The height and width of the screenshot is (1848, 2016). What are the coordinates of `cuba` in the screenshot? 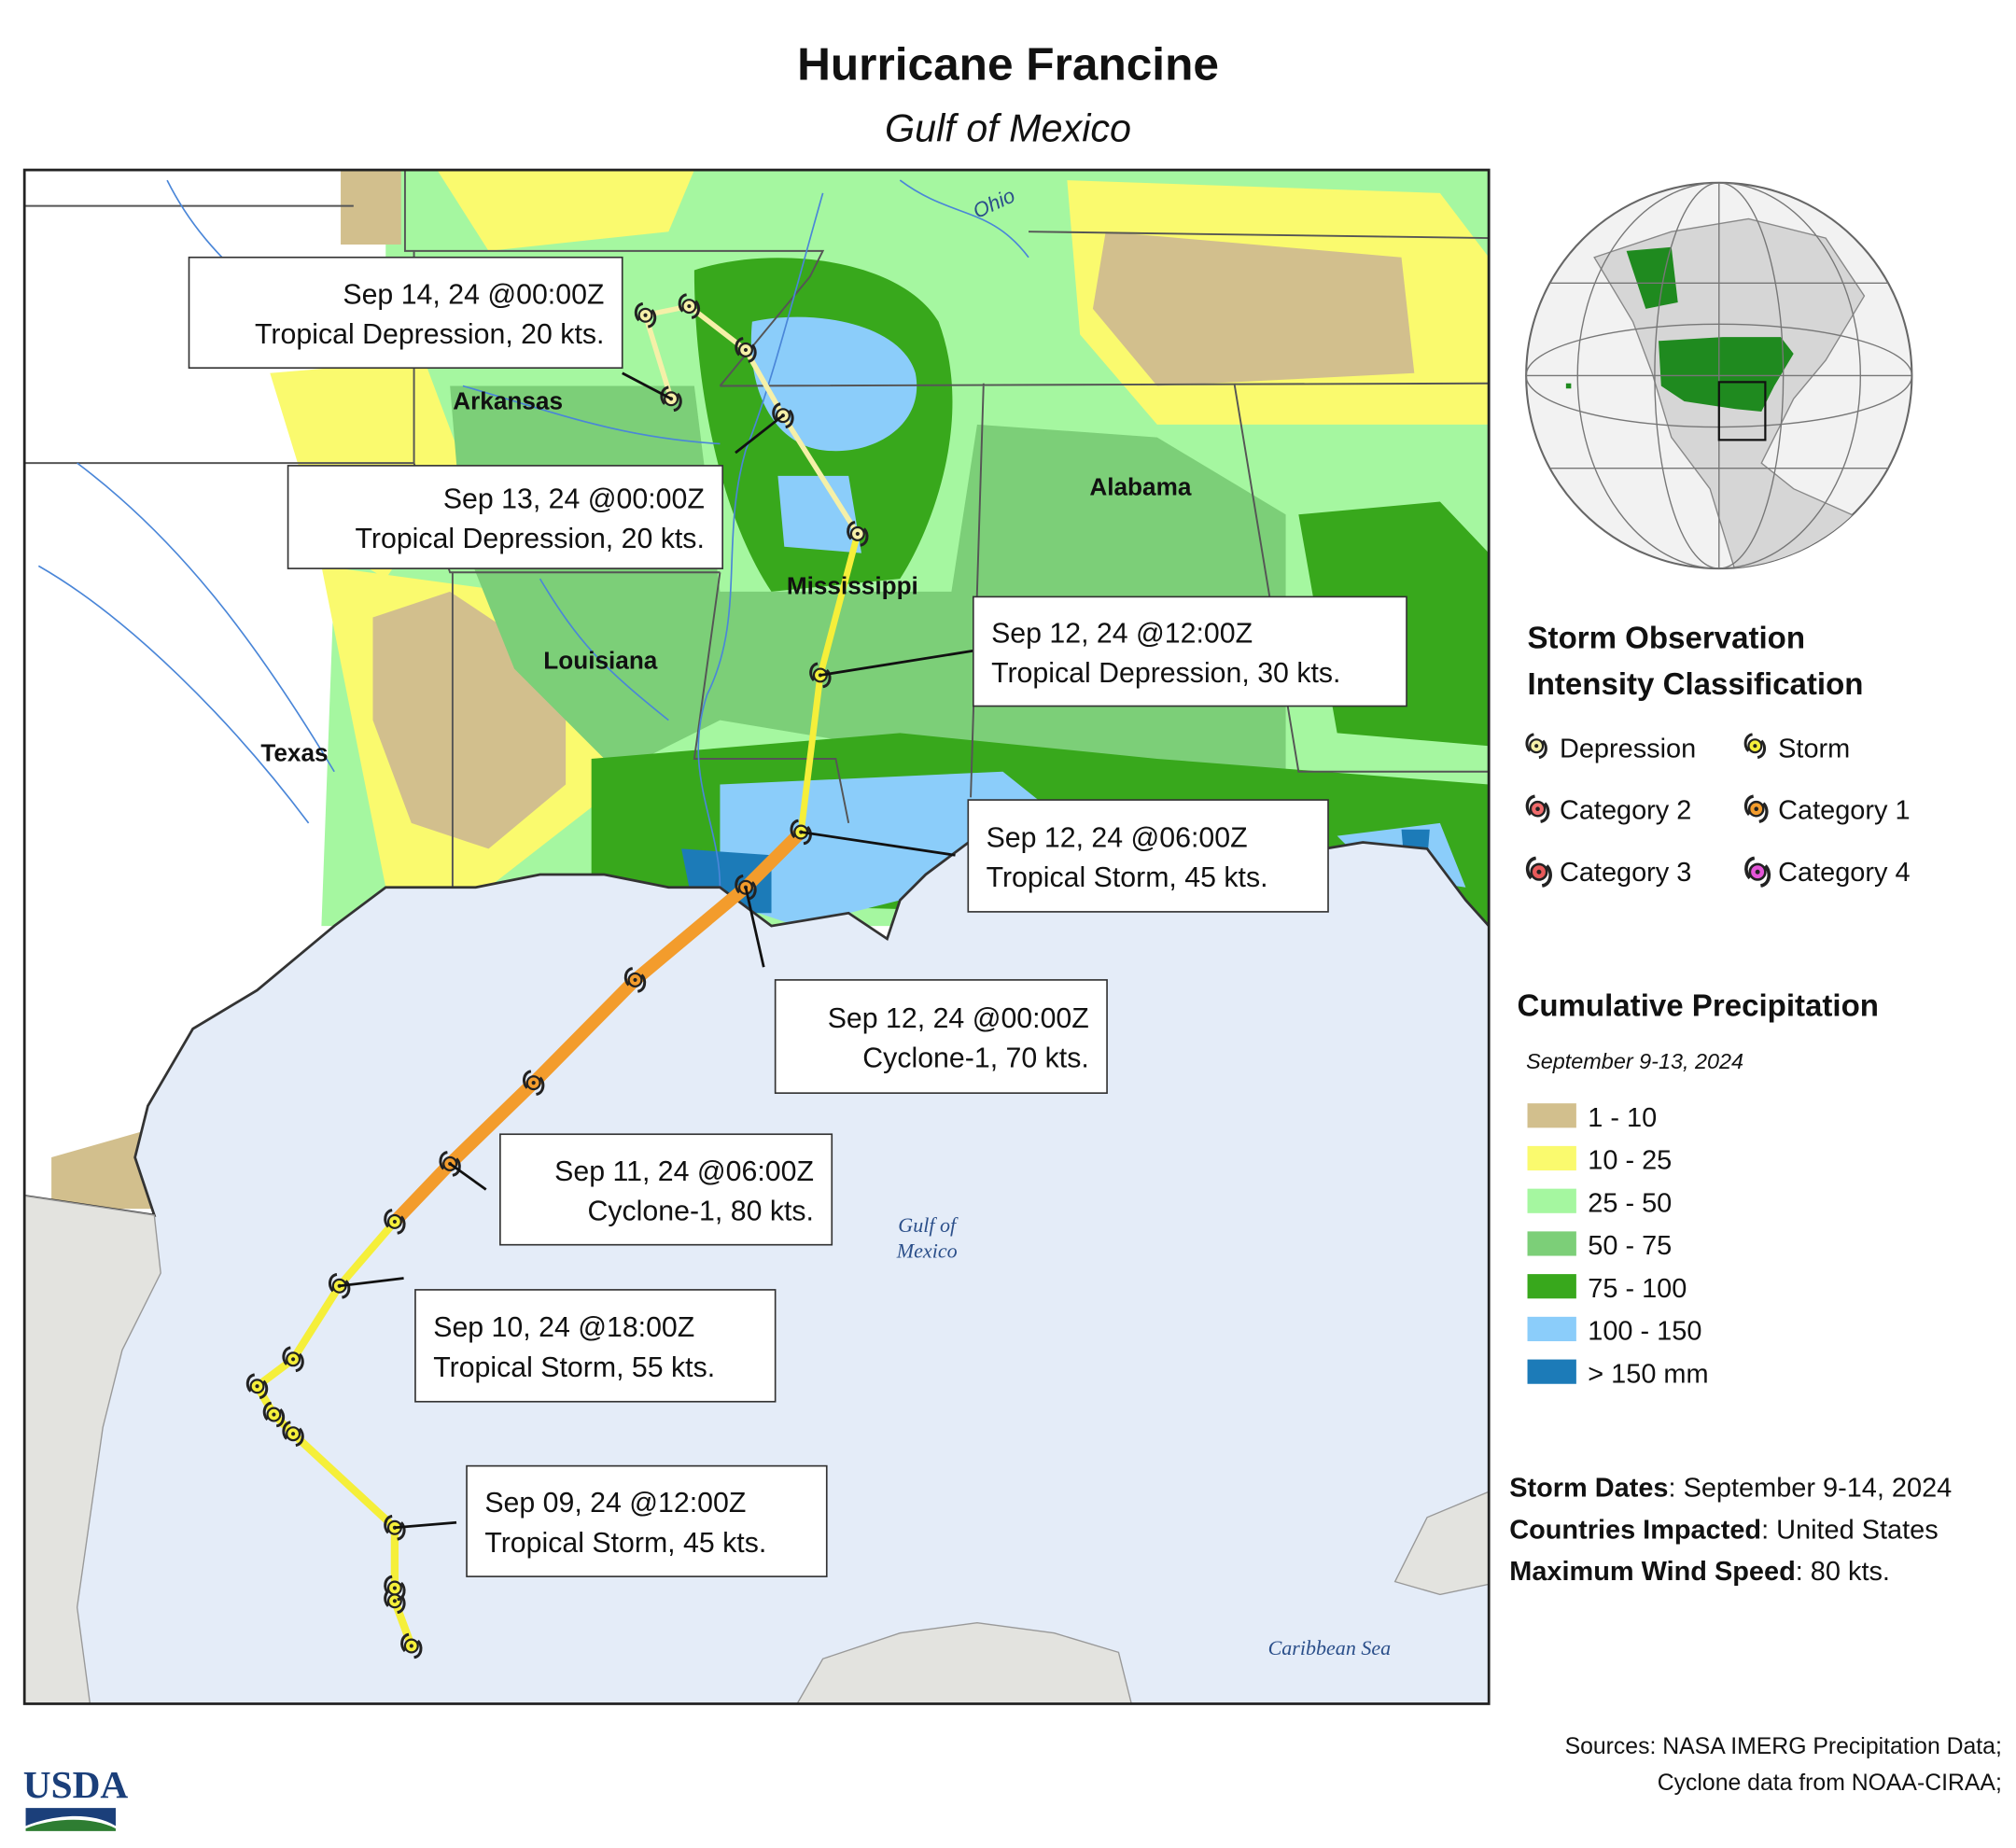 It's located at (1441, 1543).